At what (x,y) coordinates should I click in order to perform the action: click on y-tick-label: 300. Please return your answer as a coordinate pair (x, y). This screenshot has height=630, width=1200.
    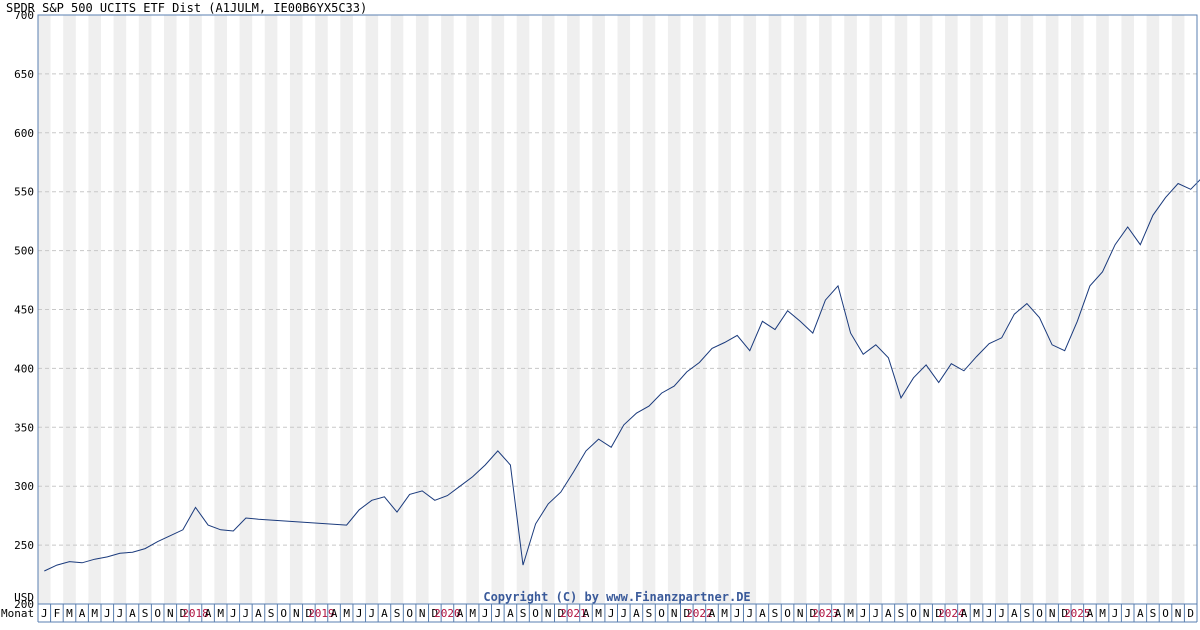
    Looking at the image, I should click on (24, 486).